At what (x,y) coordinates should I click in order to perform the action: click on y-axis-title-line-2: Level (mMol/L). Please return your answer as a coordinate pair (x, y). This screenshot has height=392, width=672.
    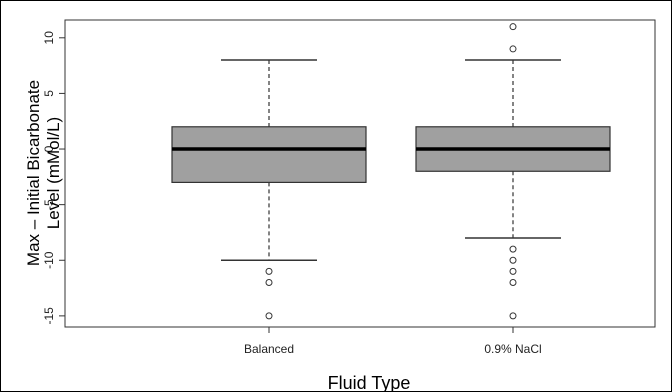
    Looking at the image, I should click on (53, 173).